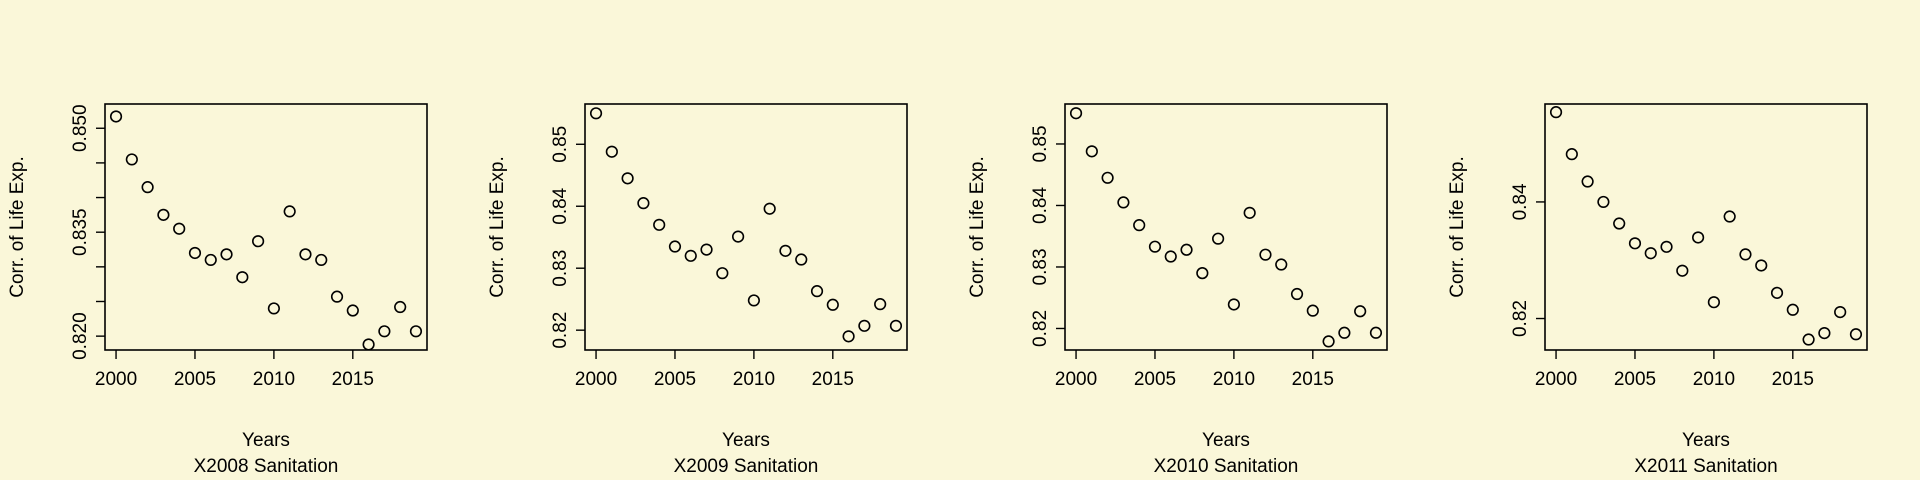 Image resolution: width=1920 pixels, height=480 pixels. Describe the element at coordinates (1226, 466) in the screenshot. I see `chart-subtitle: X2010 Sanitation` at that location.